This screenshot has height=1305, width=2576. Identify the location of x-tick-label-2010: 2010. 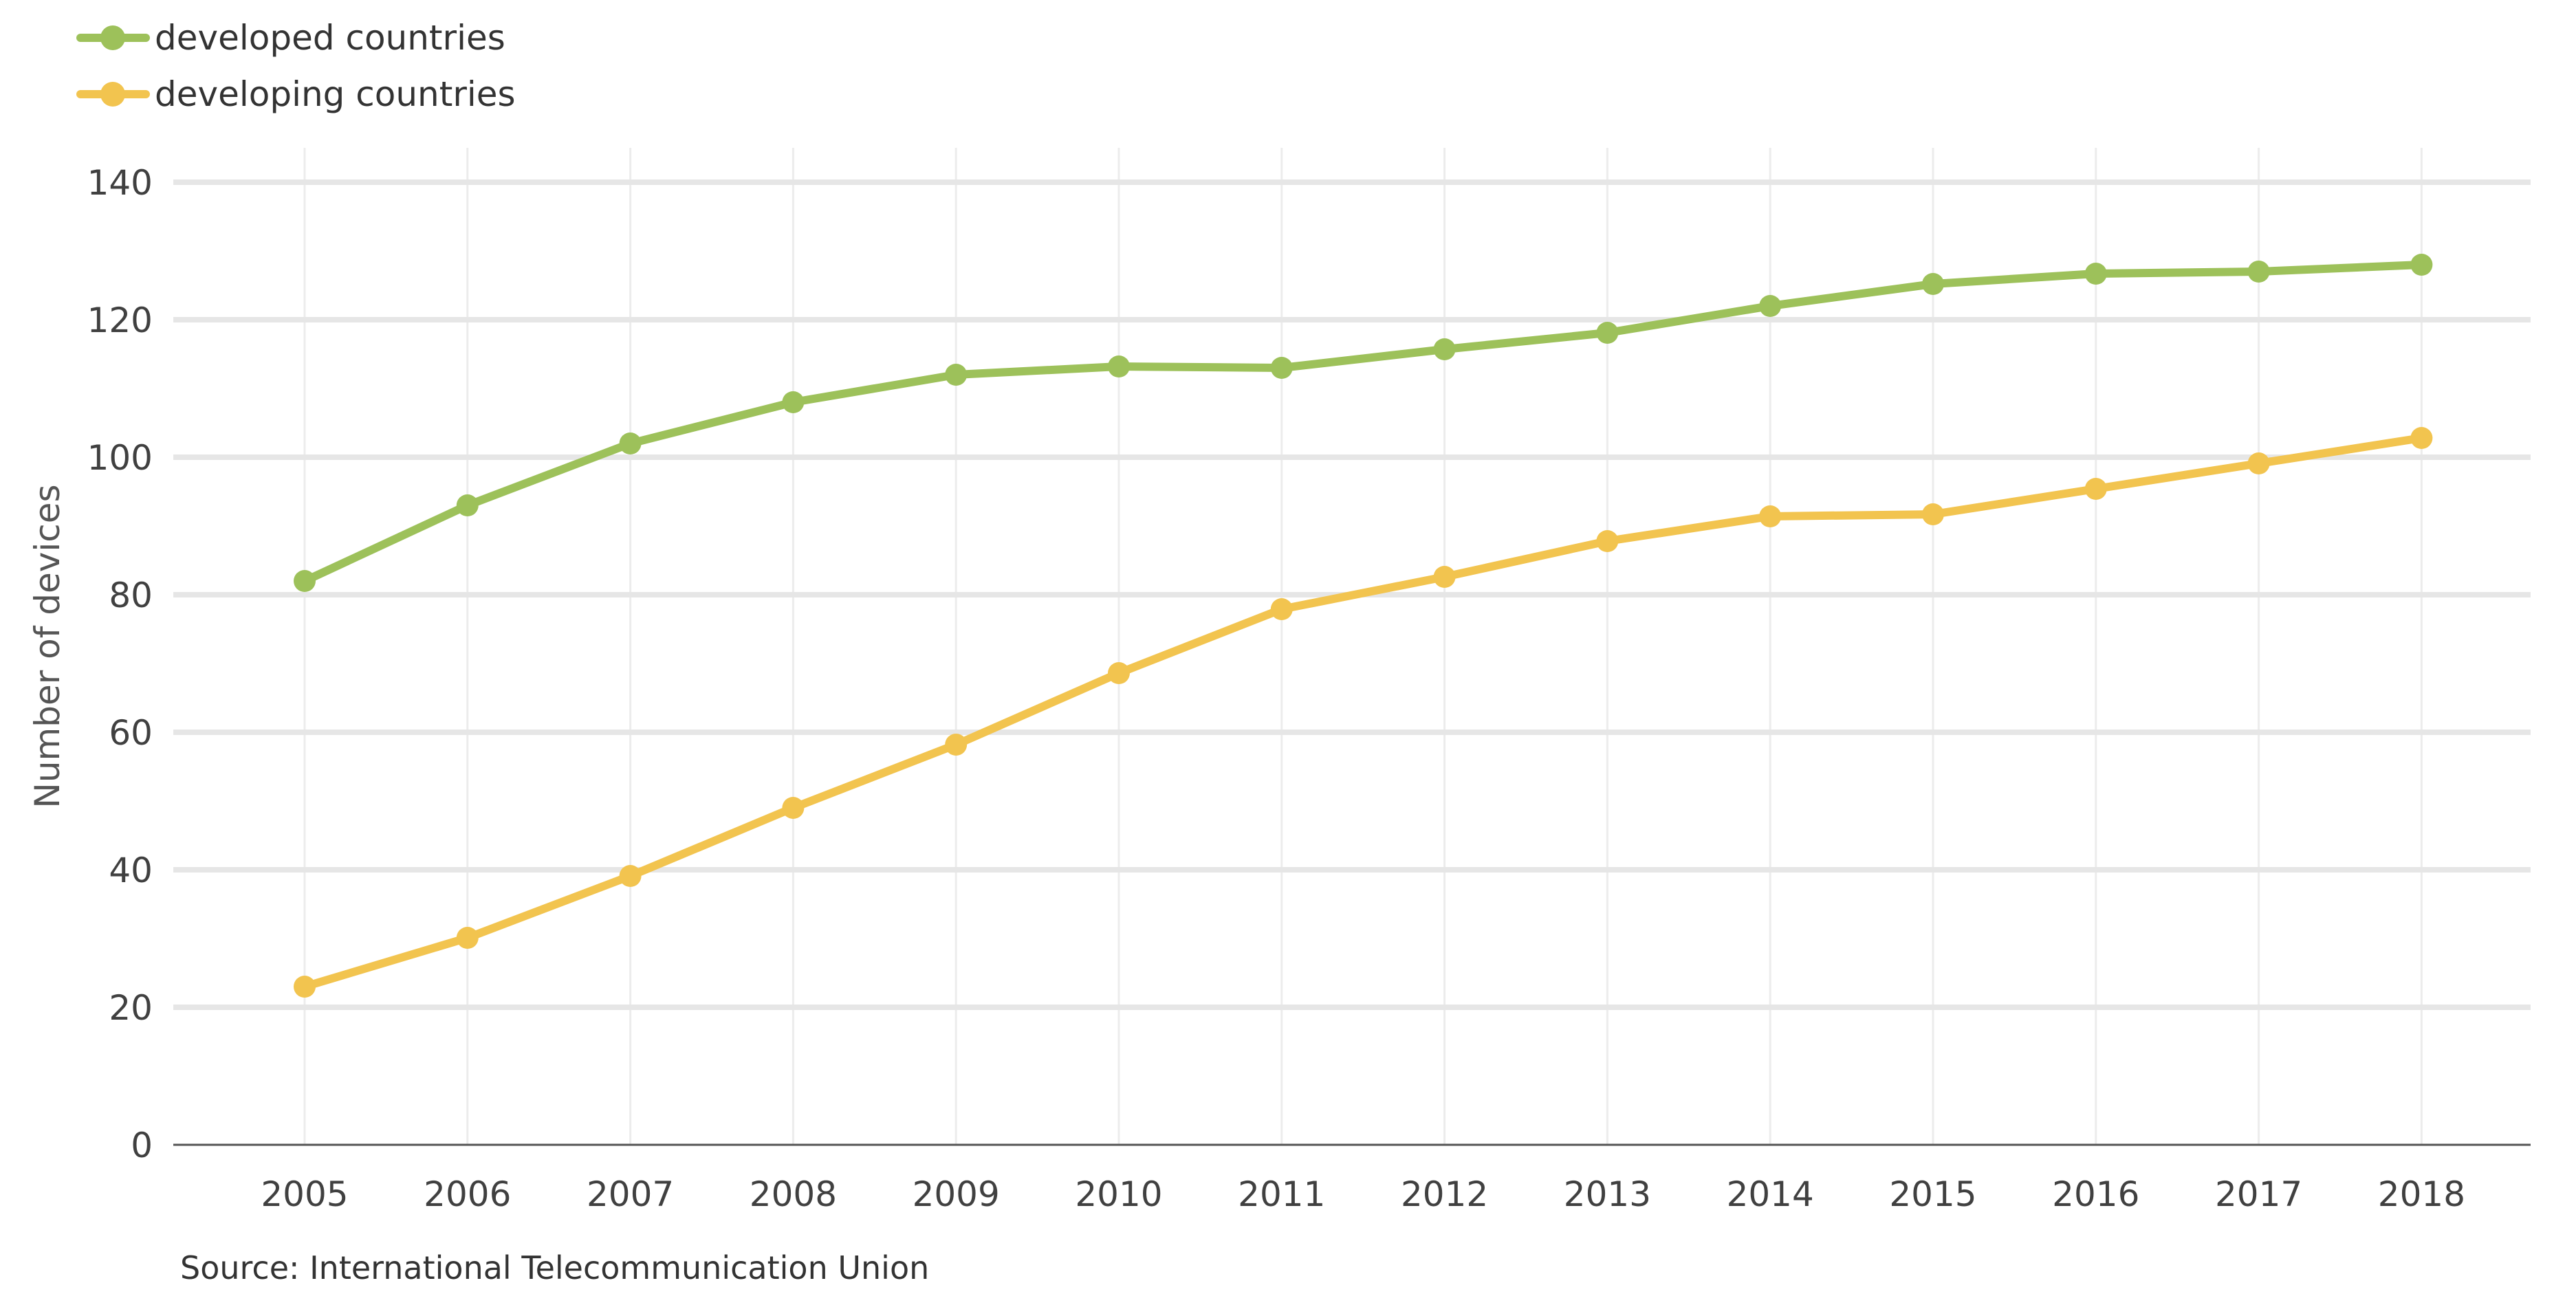
(1118, 1194).